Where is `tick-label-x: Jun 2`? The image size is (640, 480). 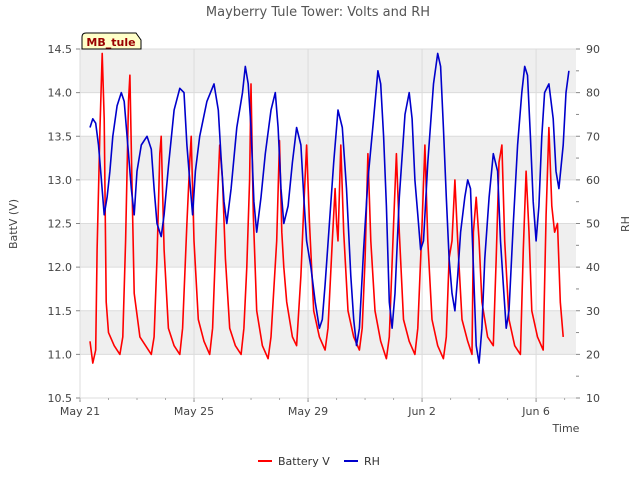 tick-label-x: Jun 2 is located at coordinates (421, 411).